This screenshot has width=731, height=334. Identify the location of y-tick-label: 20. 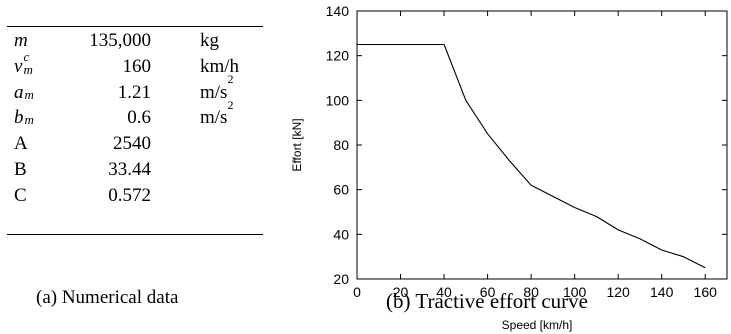
(341, 279).